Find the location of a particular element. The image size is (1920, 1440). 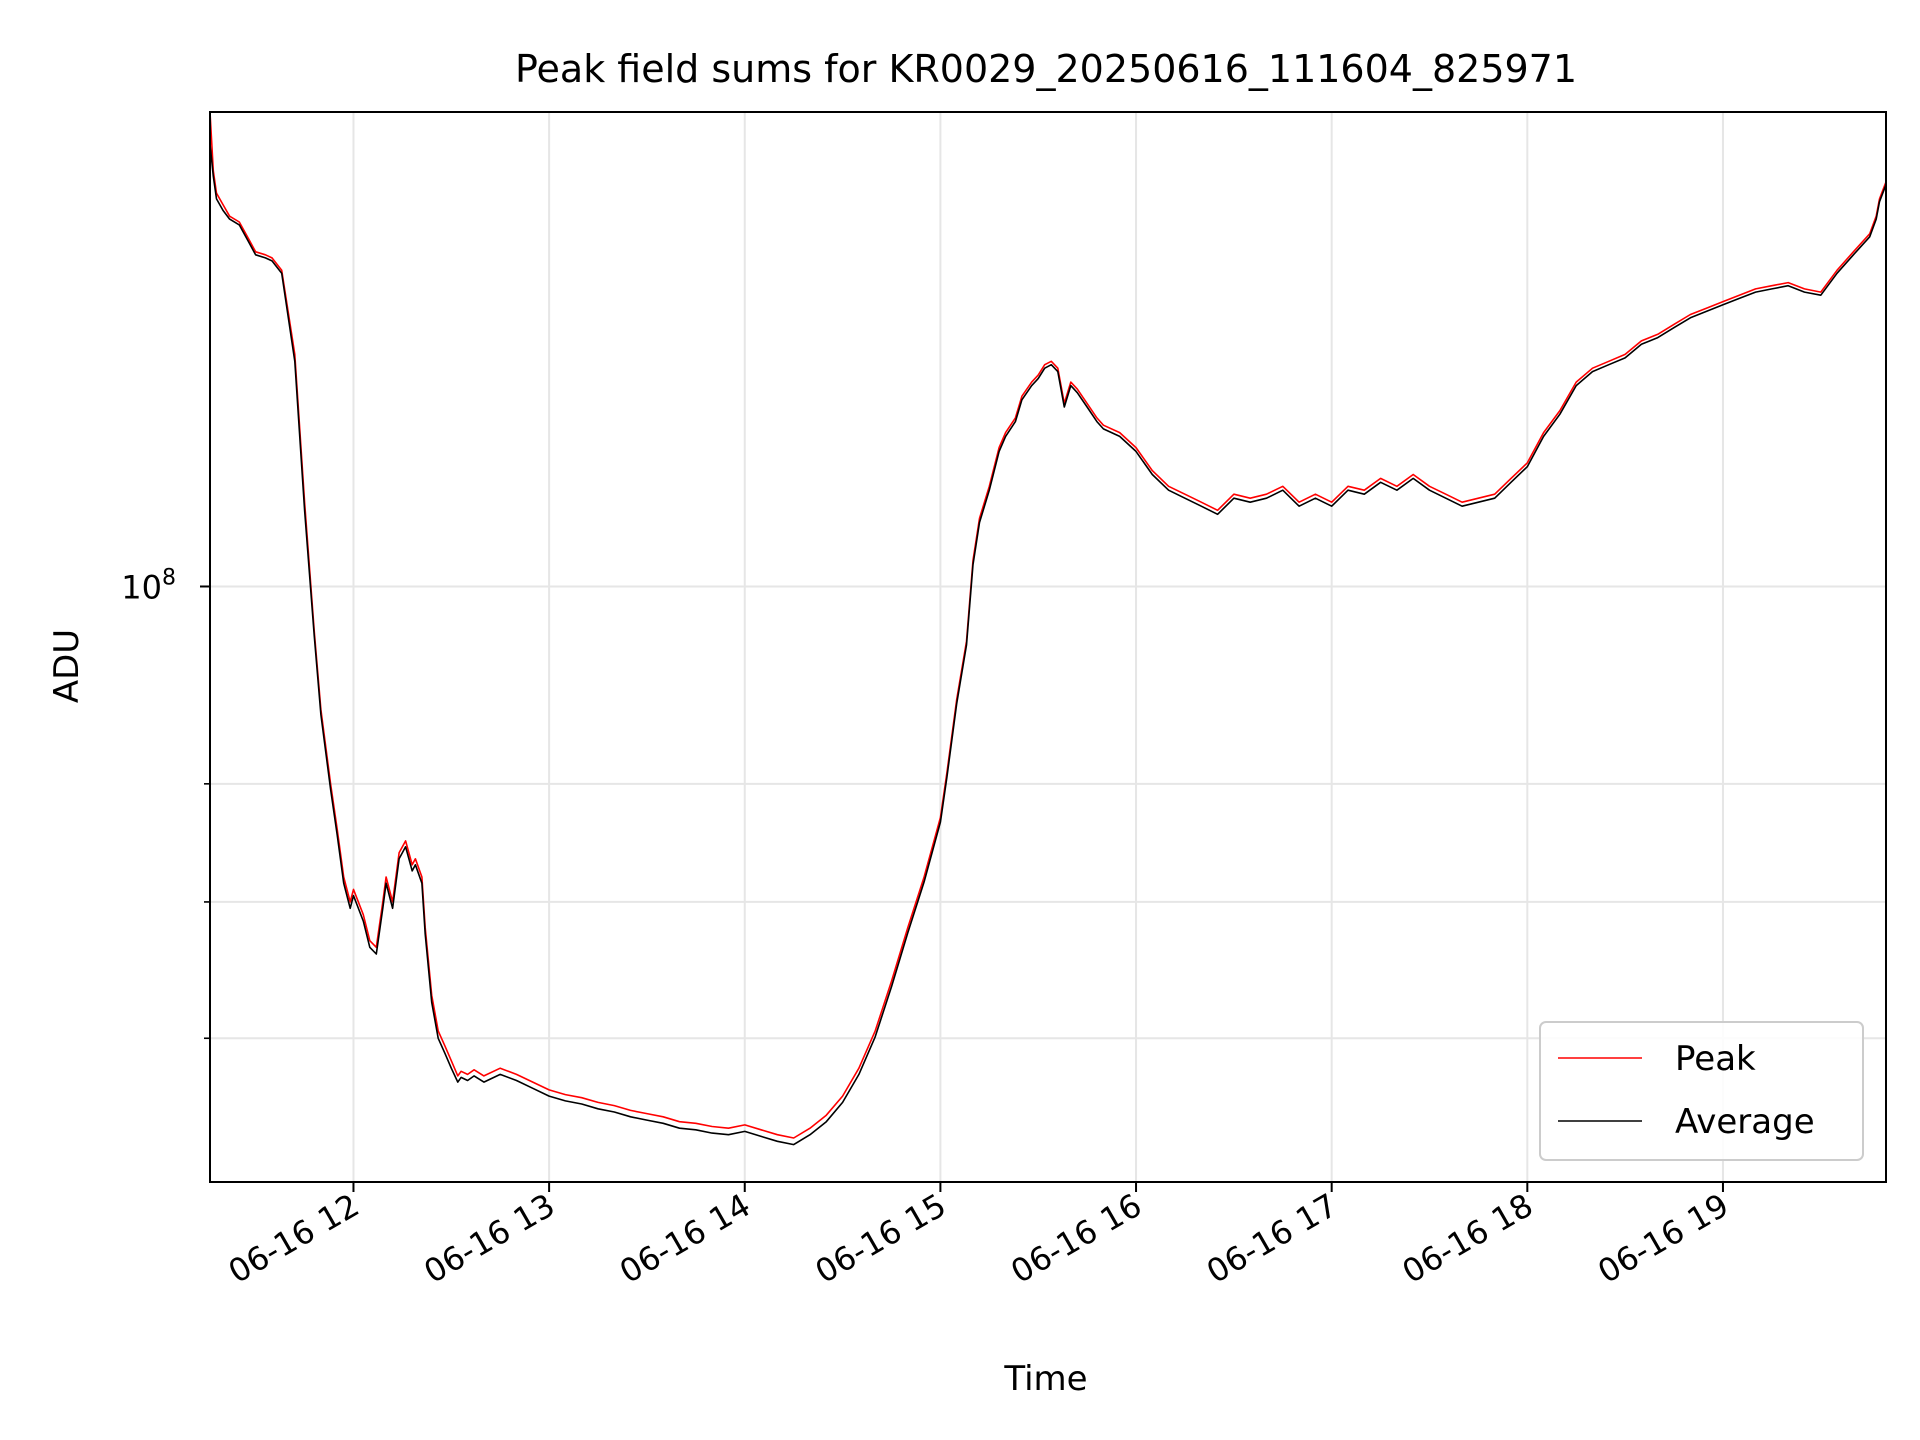

x-axis-label: Time is located at coordinates (1045, 1379).